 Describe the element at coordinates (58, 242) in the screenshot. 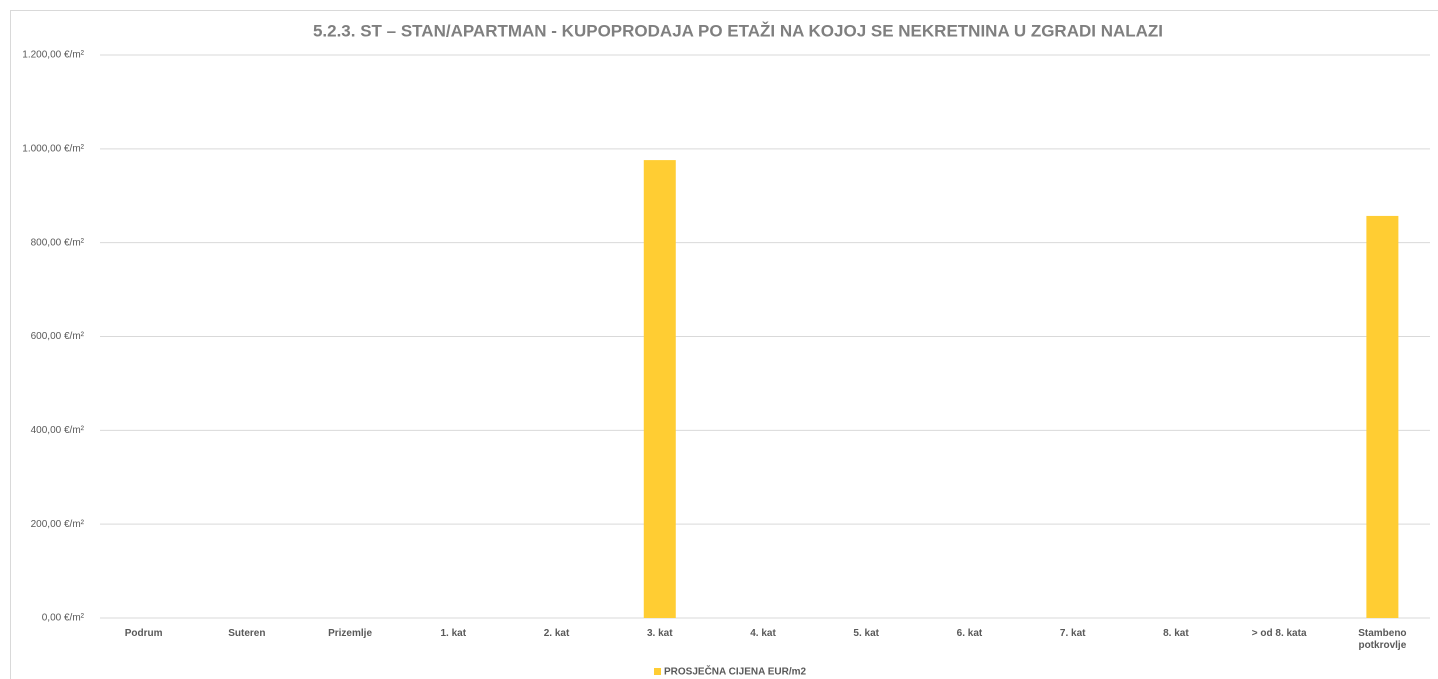

I see `y-tick-label: 800,00 €/m²` at that location.